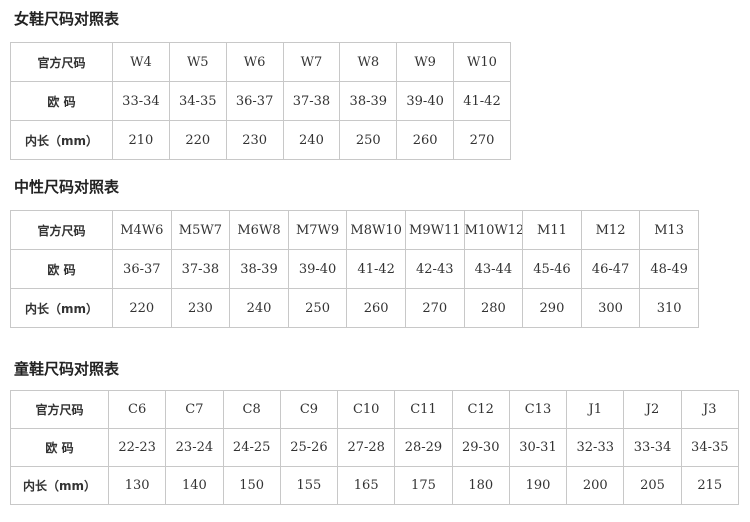 This screenshot has width=750, height=522. I want to click on table-cell: 140, so click(194, 485).